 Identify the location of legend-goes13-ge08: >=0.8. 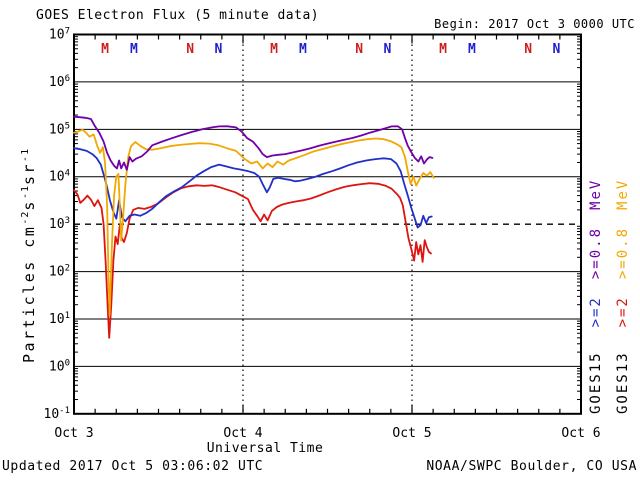
(623, 253).